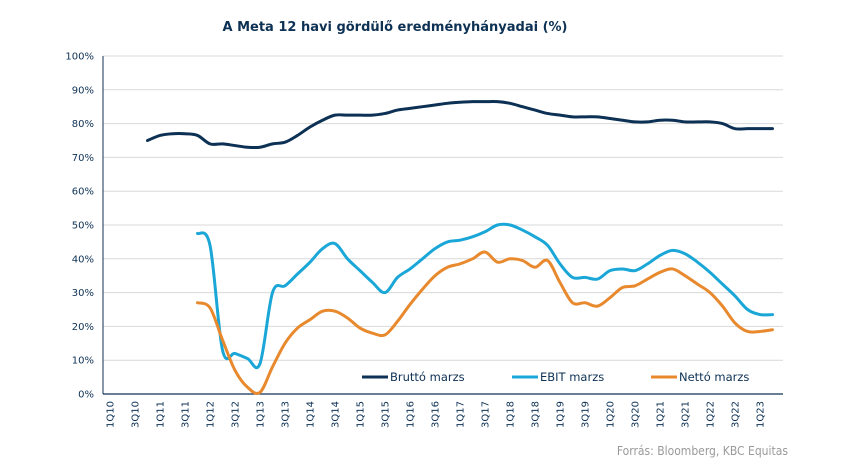  What do you see at coordinates (236, 414) in the screenshot?
I see `x-tick-label: 3Q12` at bounding box center [236, 414].